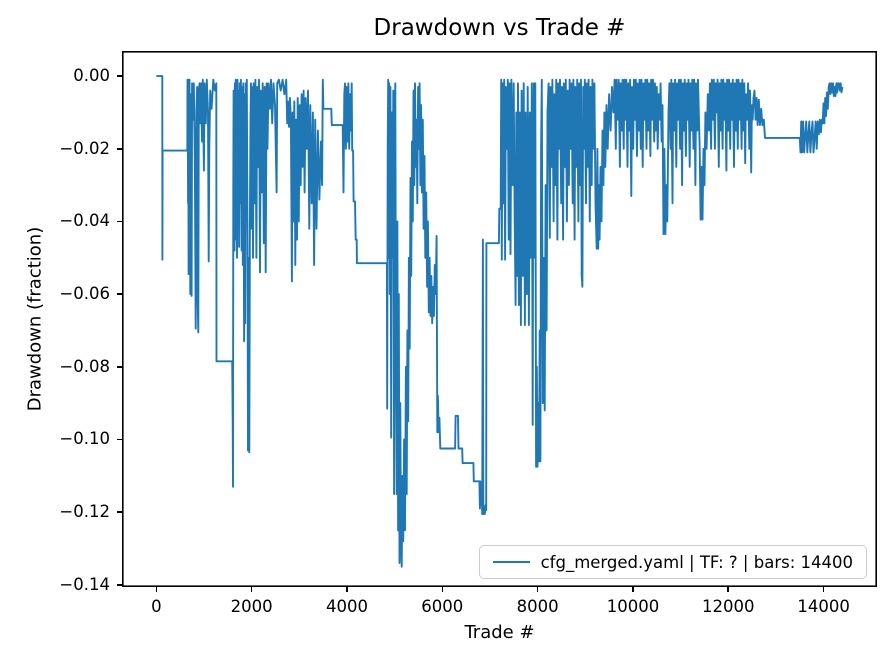  What do you see at coordinates (84, 512) in the screenshot?
I see `y-tick-label: −0.12` at bounding box center [84, 512].